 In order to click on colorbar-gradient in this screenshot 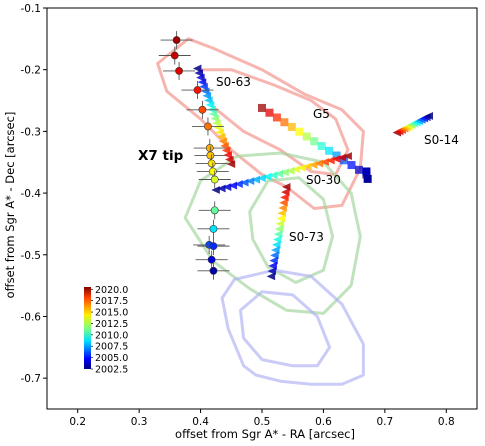, I will do `click(87, 328)`.